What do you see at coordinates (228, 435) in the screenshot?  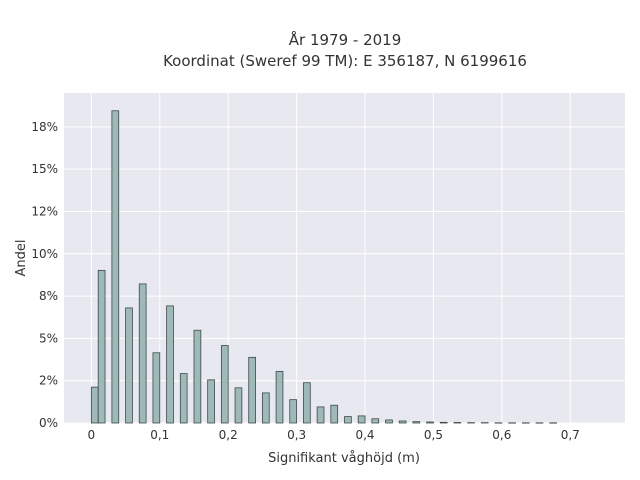 I see `x-tick-label: 0,2` at bounding box center [228, 435].